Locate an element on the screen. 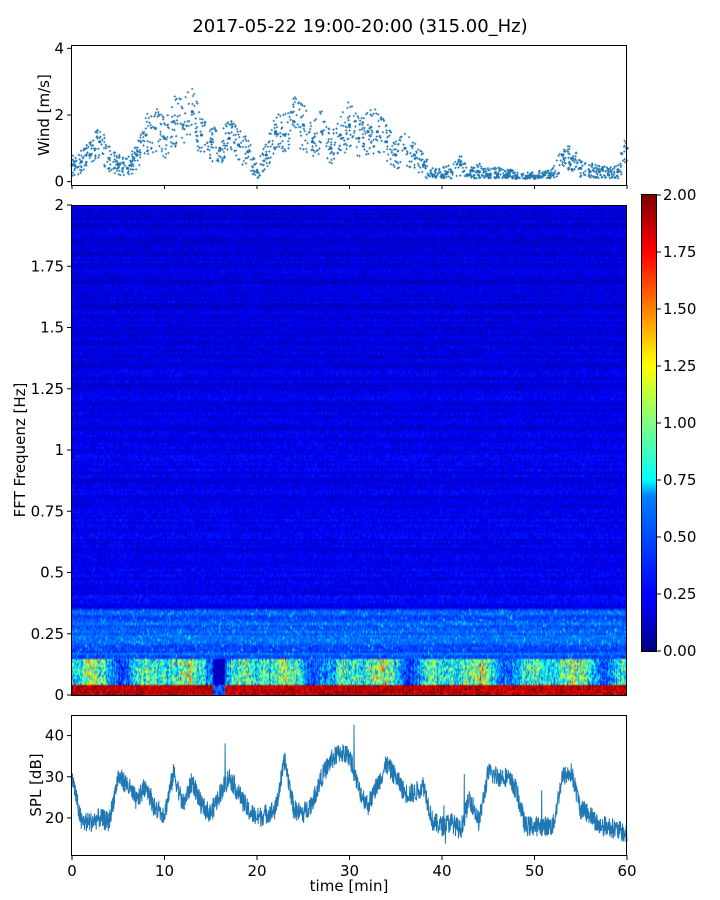 This screenshot has width=720, height=900. spl-ytick-label: 20 is located at coordinates (54, 818).